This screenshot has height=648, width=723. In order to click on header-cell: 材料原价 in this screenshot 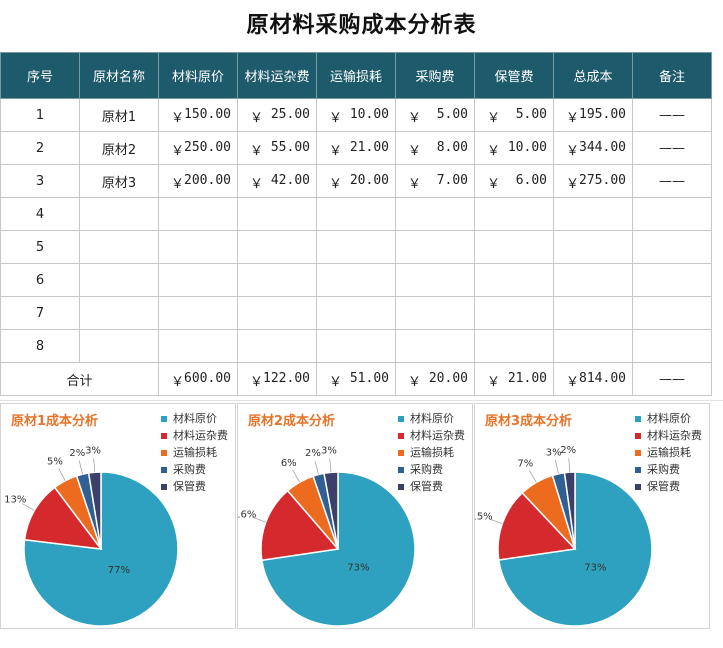, I will do `click(198, 75)`.